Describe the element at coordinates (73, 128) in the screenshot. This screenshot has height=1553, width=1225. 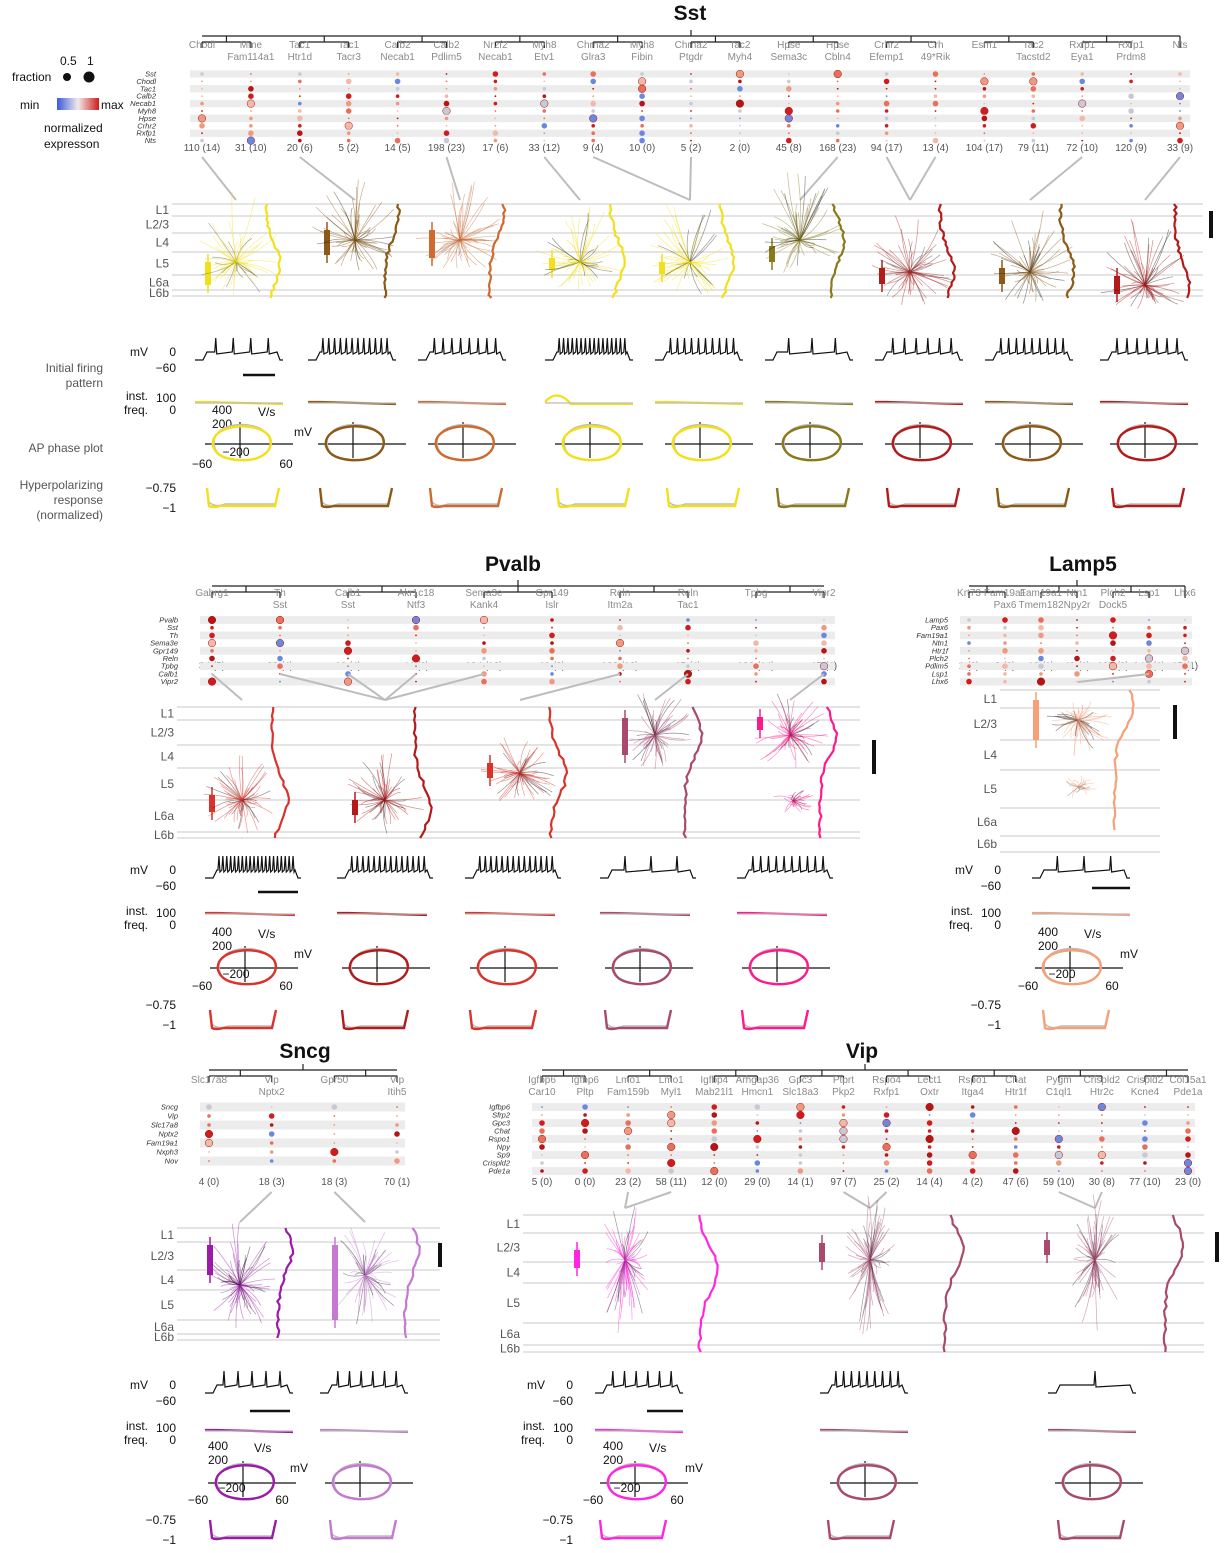
I see `normalized-label: normalized` at that location.